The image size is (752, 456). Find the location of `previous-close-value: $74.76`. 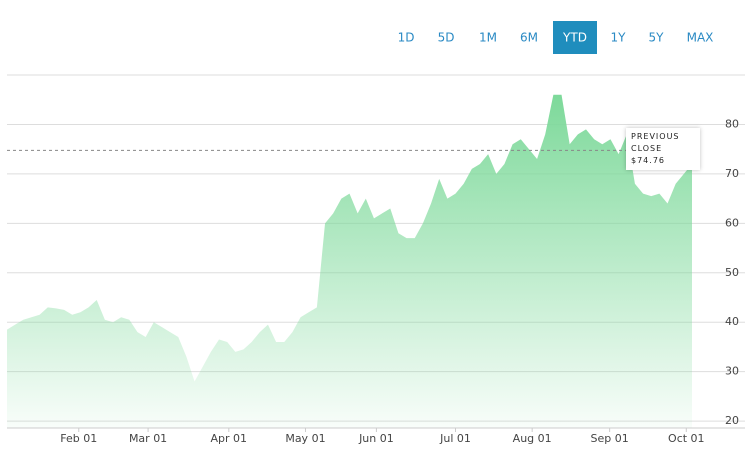

previous-close-value: $74.76 is located at coordinates (648, 161).